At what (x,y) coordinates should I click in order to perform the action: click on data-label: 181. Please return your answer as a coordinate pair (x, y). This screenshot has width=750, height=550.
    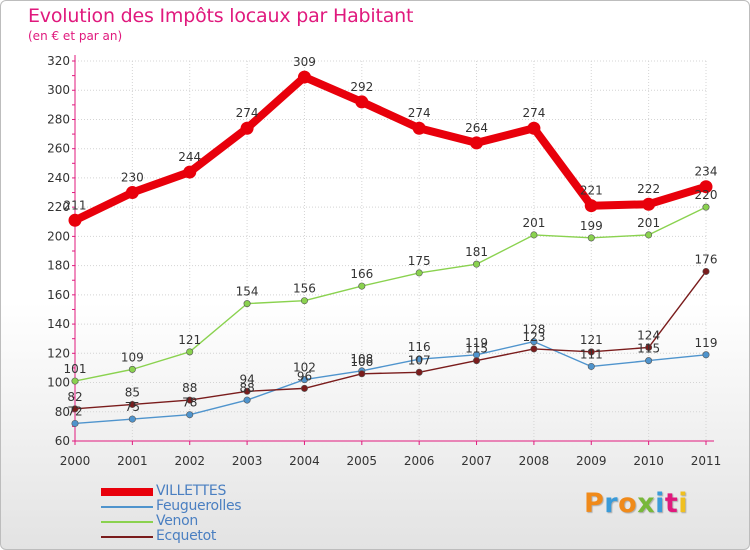
    Looking at the image, I should click on (476, 252).